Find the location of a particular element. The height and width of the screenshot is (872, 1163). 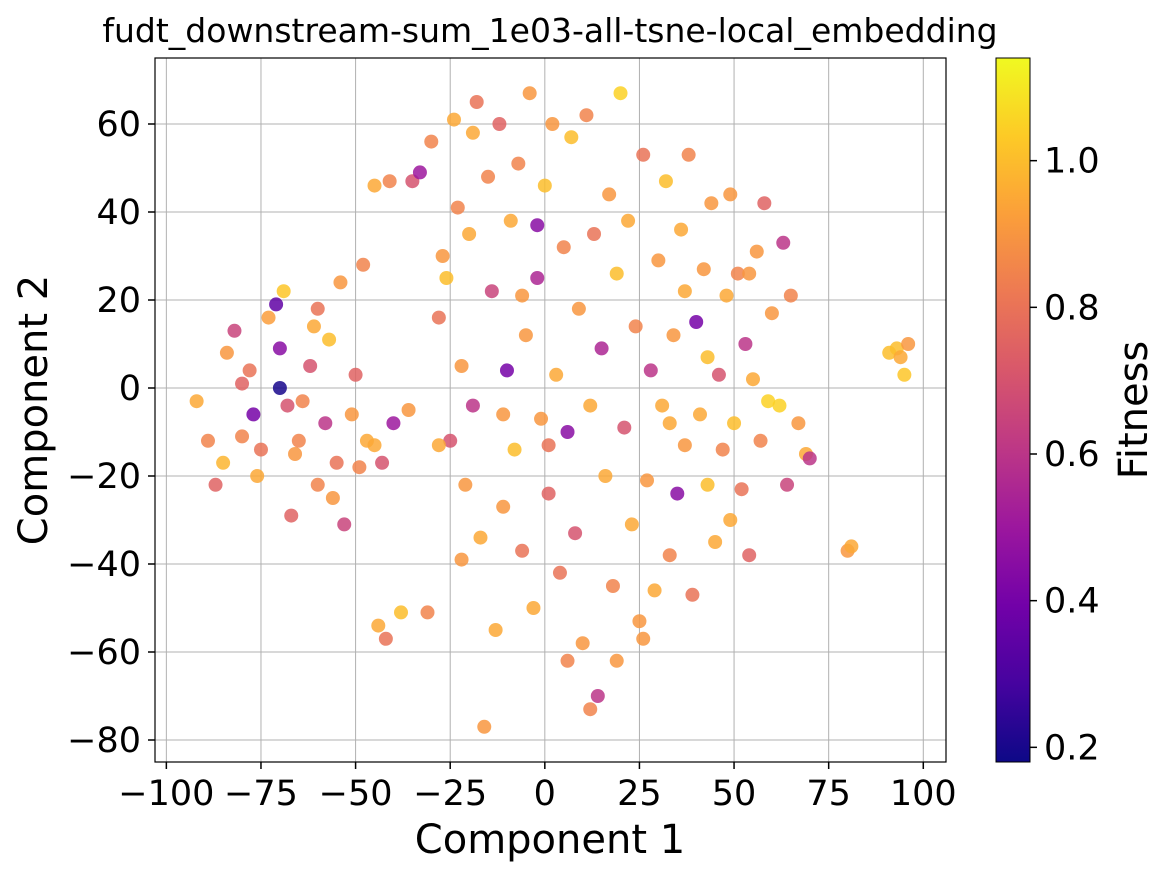

x-axis-label: Component 1 is located at coordinates (550, 840).